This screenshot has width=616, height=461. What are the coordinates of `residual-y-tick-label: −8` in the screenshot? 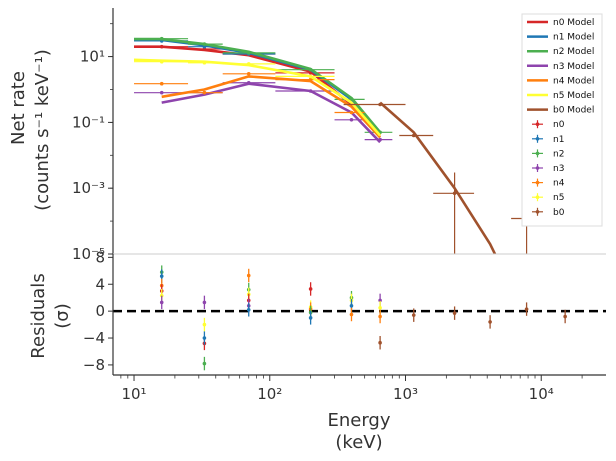 It's located at (94, 365).